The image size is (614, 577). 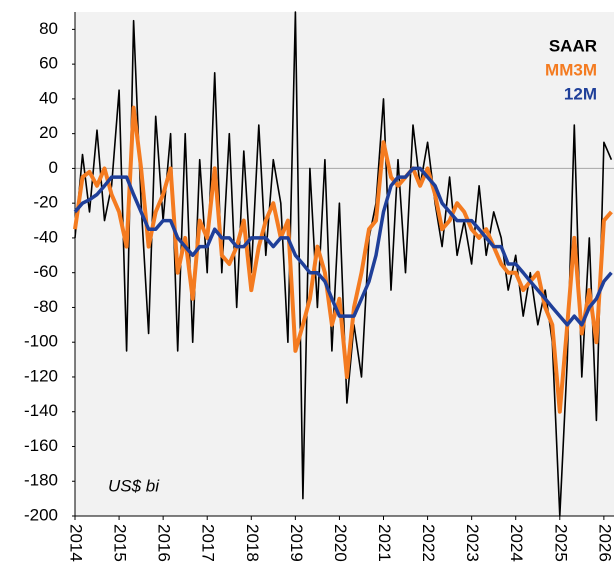 I want to click on y-tick-label: -140, so click(x=41, y=410).